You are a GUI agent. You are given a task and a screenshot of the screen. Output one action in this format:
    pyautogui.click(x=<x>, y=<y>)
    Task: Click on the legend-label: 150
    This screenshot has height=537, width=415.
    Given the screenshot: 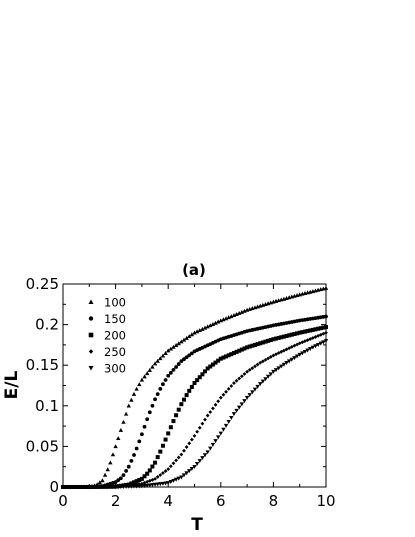 What is the action you would take?
    pyautogui.click(x=115, y=319)
    